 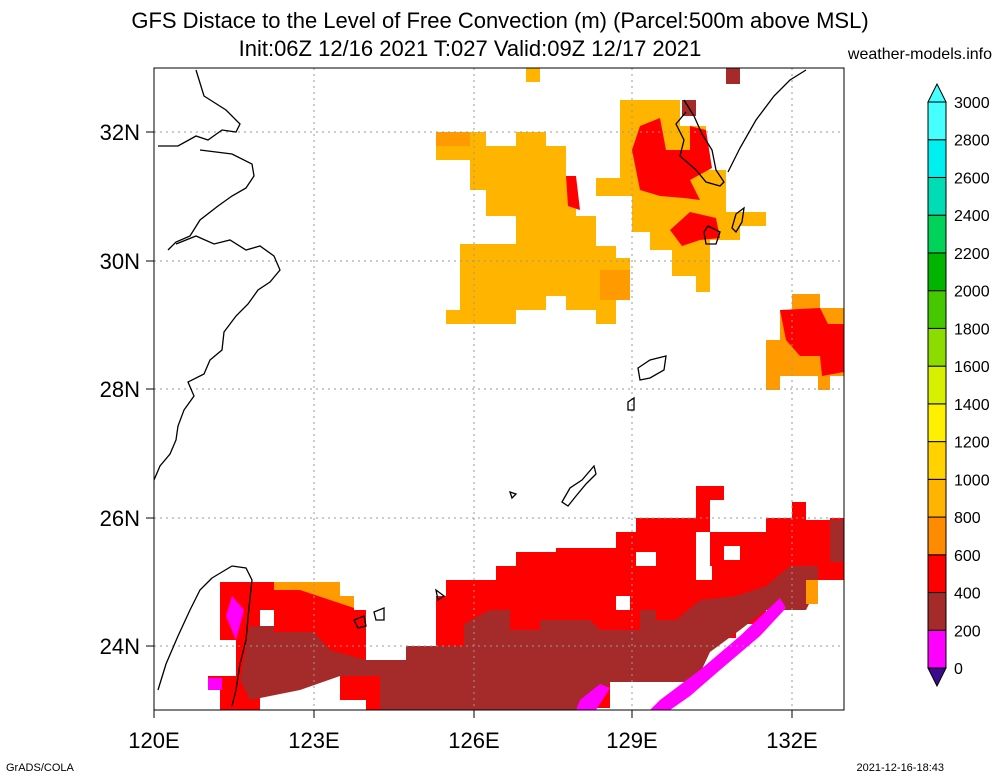 I want to click on colorbar-label: 2400, so click(x=972, y=216).